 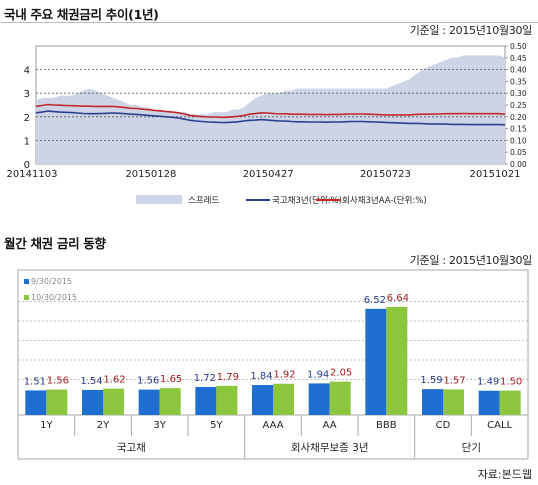 What do you see at coordinates (518, 70) in the screenshot?
I see `y-right-tick-label: 0.40` at bounding box center [518, 70].